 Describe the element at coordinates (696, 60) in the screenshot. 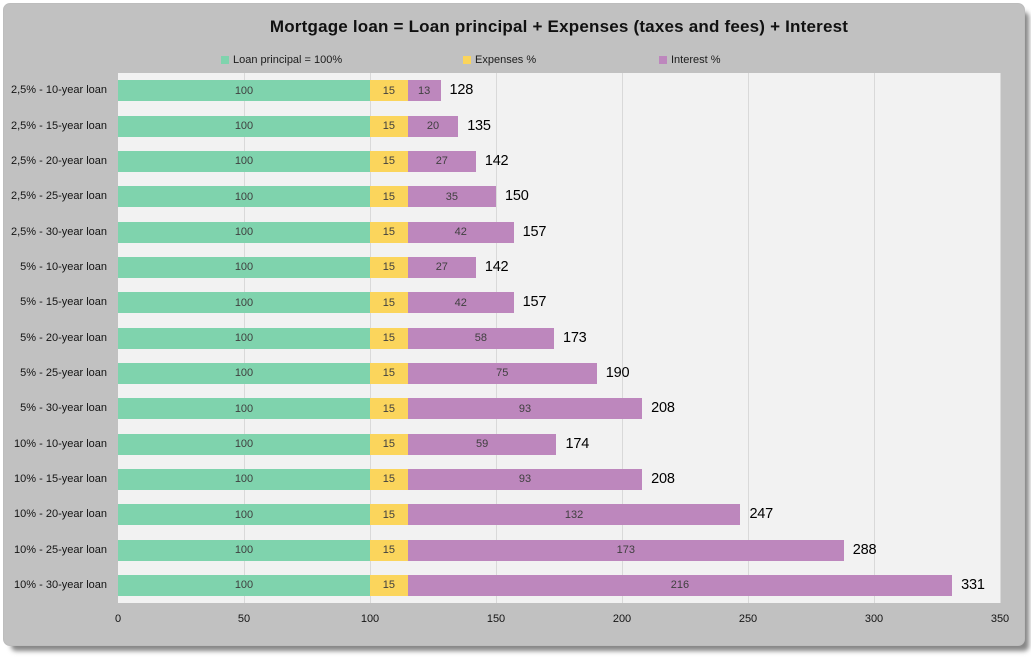

I see `legend-label: Interest %` at that location.